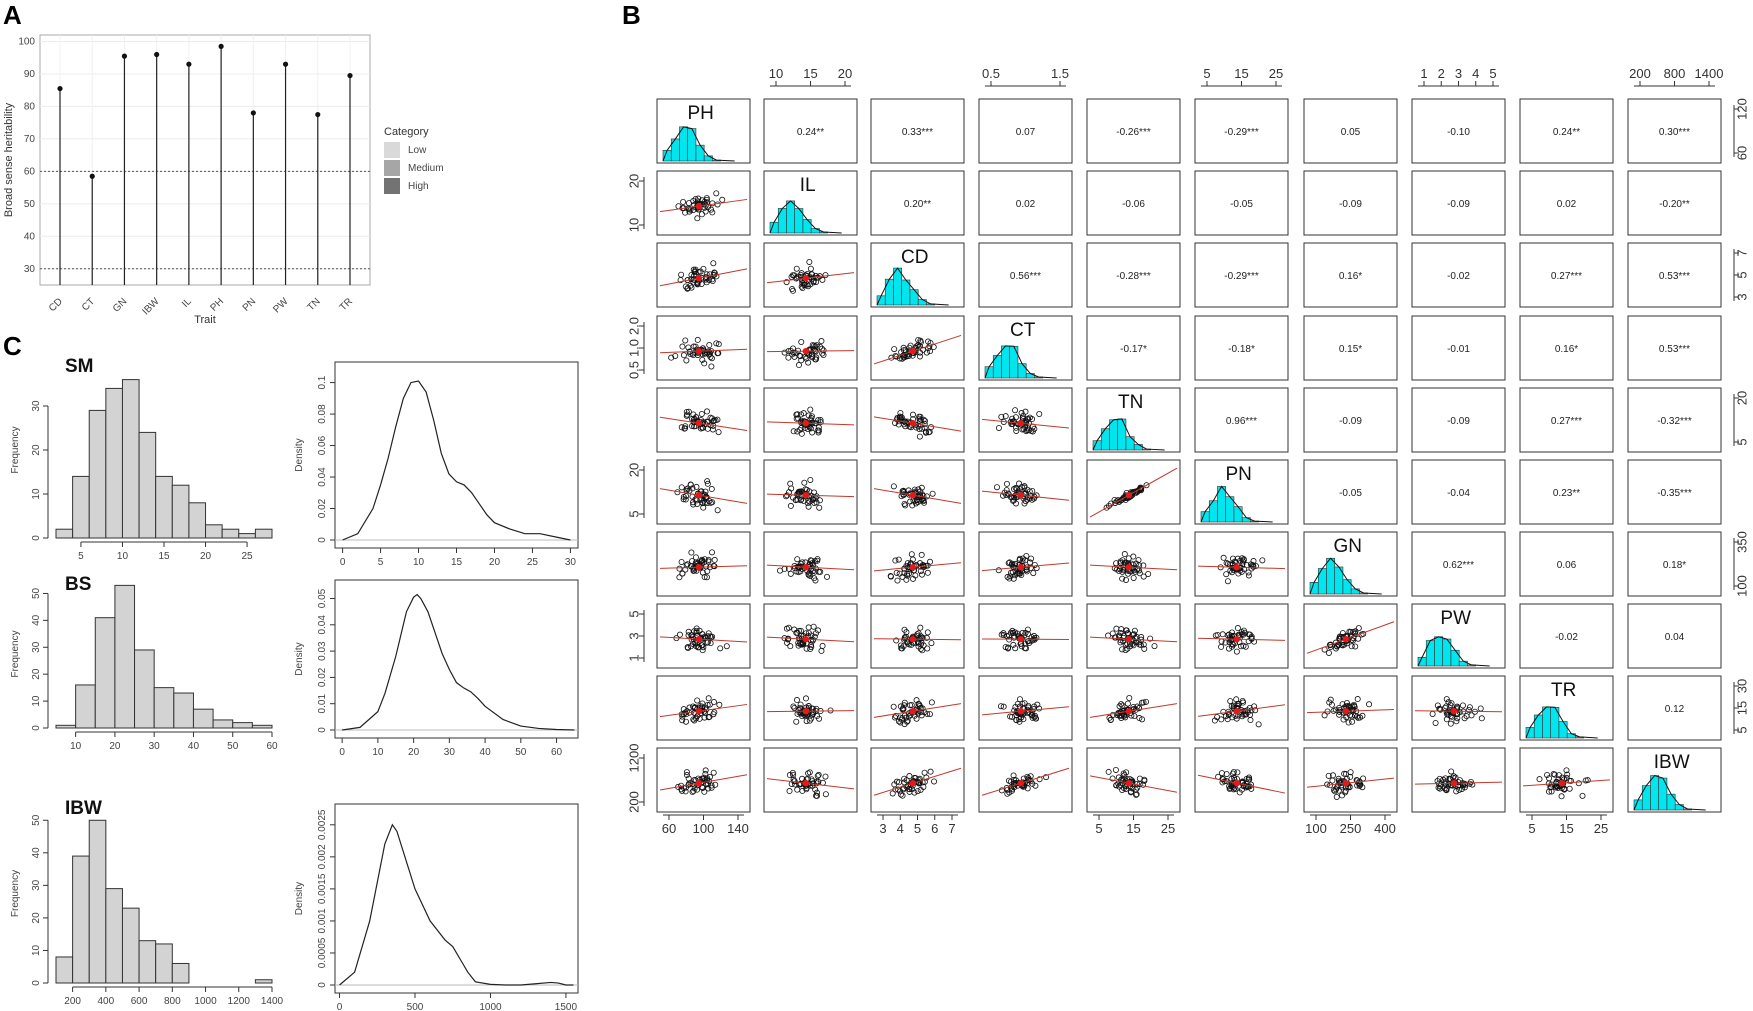 This screenshot has width=1753, height=1011. I want to click on correlation-tn-pw: -0.09, so click(1458, 421).